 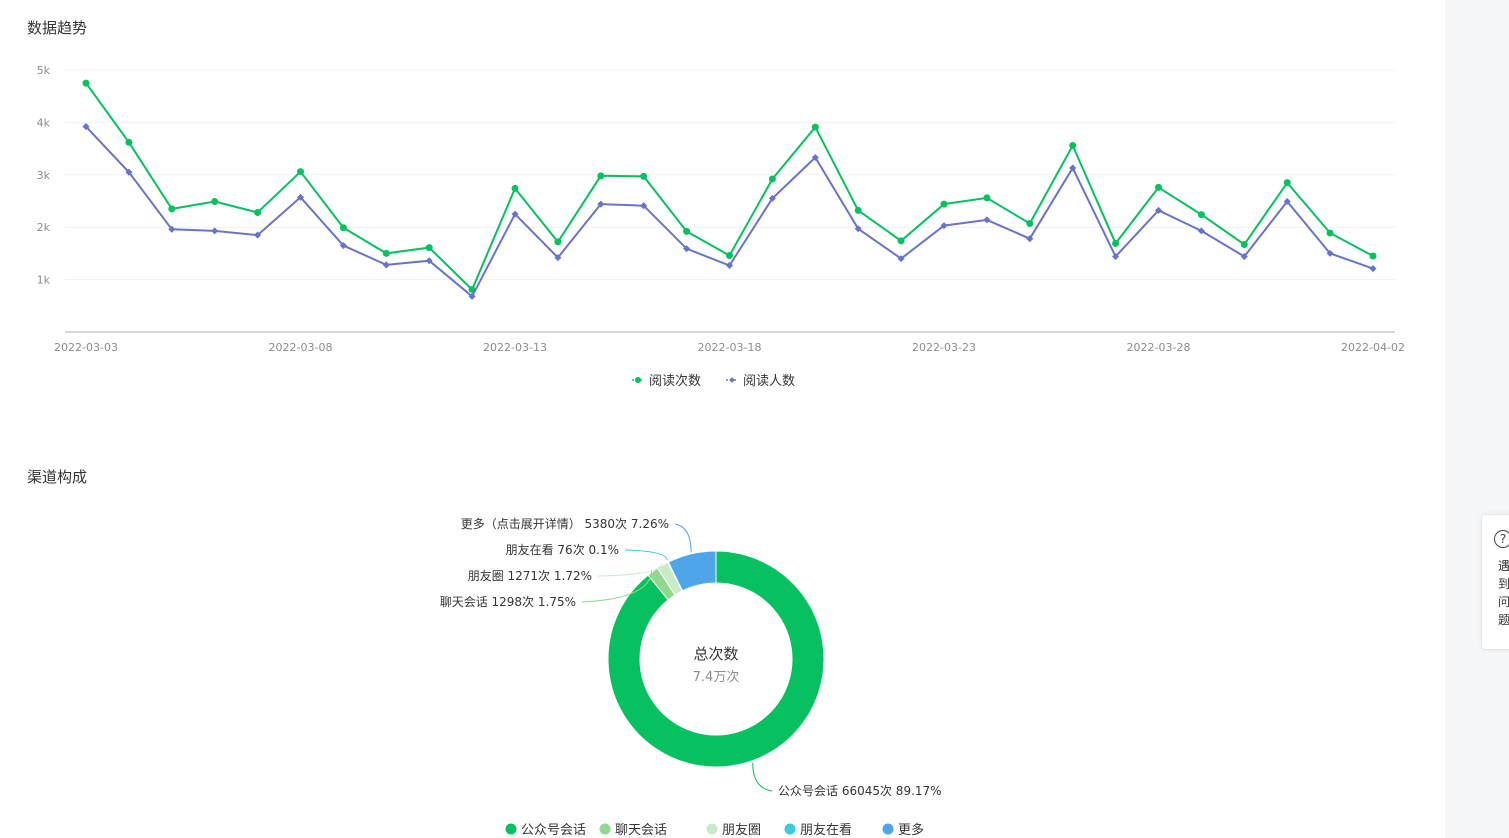 What do you see at coordinates (741, 830) in the screenshot?
I see `legend-label: 朋友圈` at bounding box center [741, 830].